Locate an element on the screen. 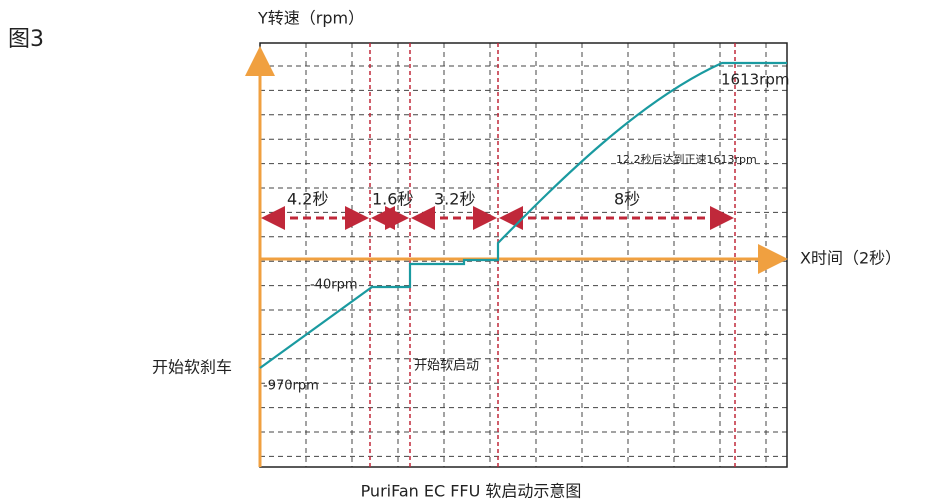  annotation: 开始软启动 is located at coordinates (446, 366).